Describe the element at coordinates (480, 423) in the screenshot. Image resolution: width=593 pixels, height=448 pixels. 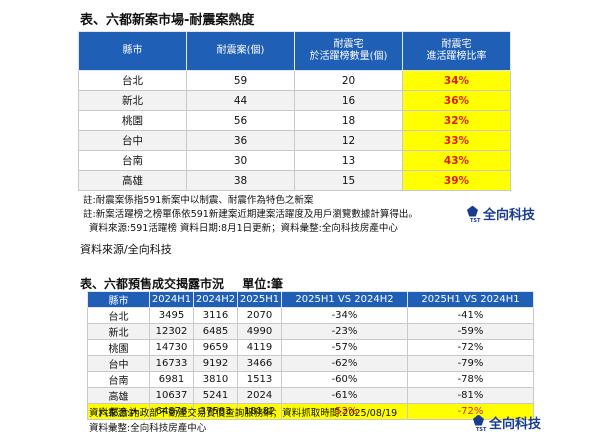
I see `tst-logo-icon: TST` at that location.